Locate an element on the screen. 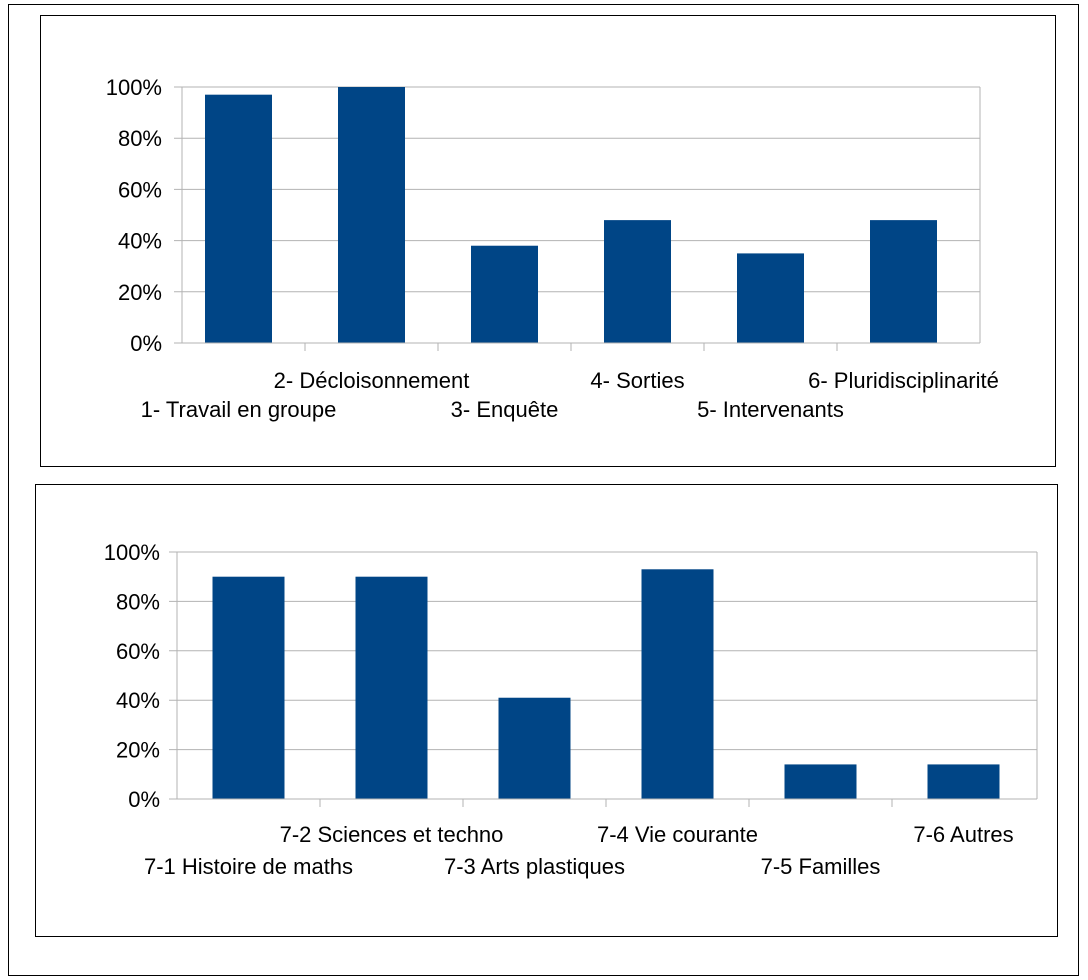  chart-2-y-tick-label: 100% is located at coordinates (132, 552).